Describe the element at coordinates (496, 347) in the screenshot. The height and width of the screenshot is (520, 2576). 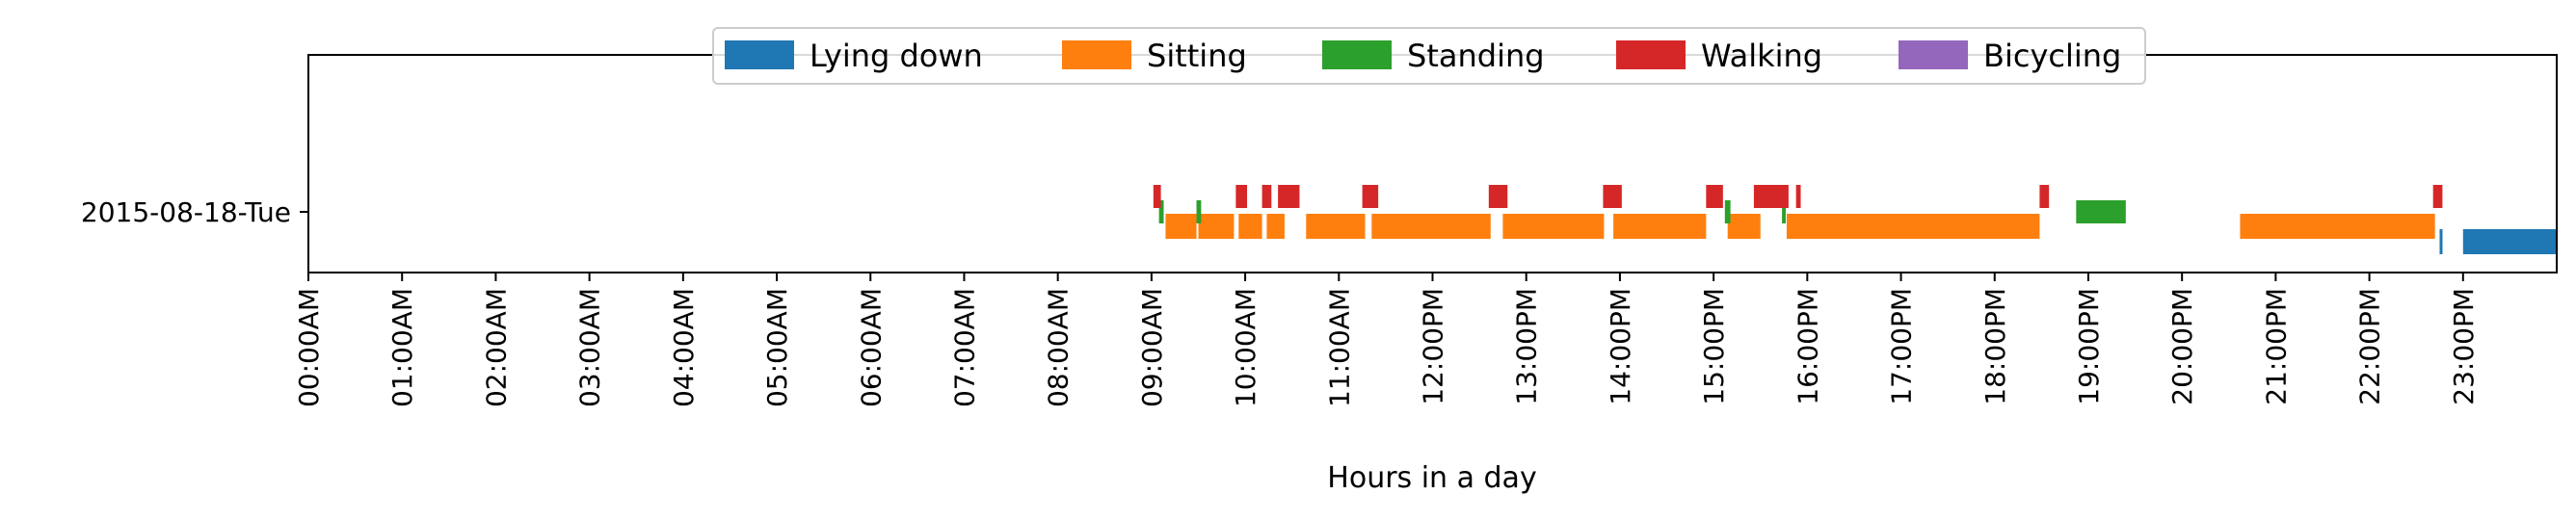
I see `x-tick-label: 02:00AM` at that location.